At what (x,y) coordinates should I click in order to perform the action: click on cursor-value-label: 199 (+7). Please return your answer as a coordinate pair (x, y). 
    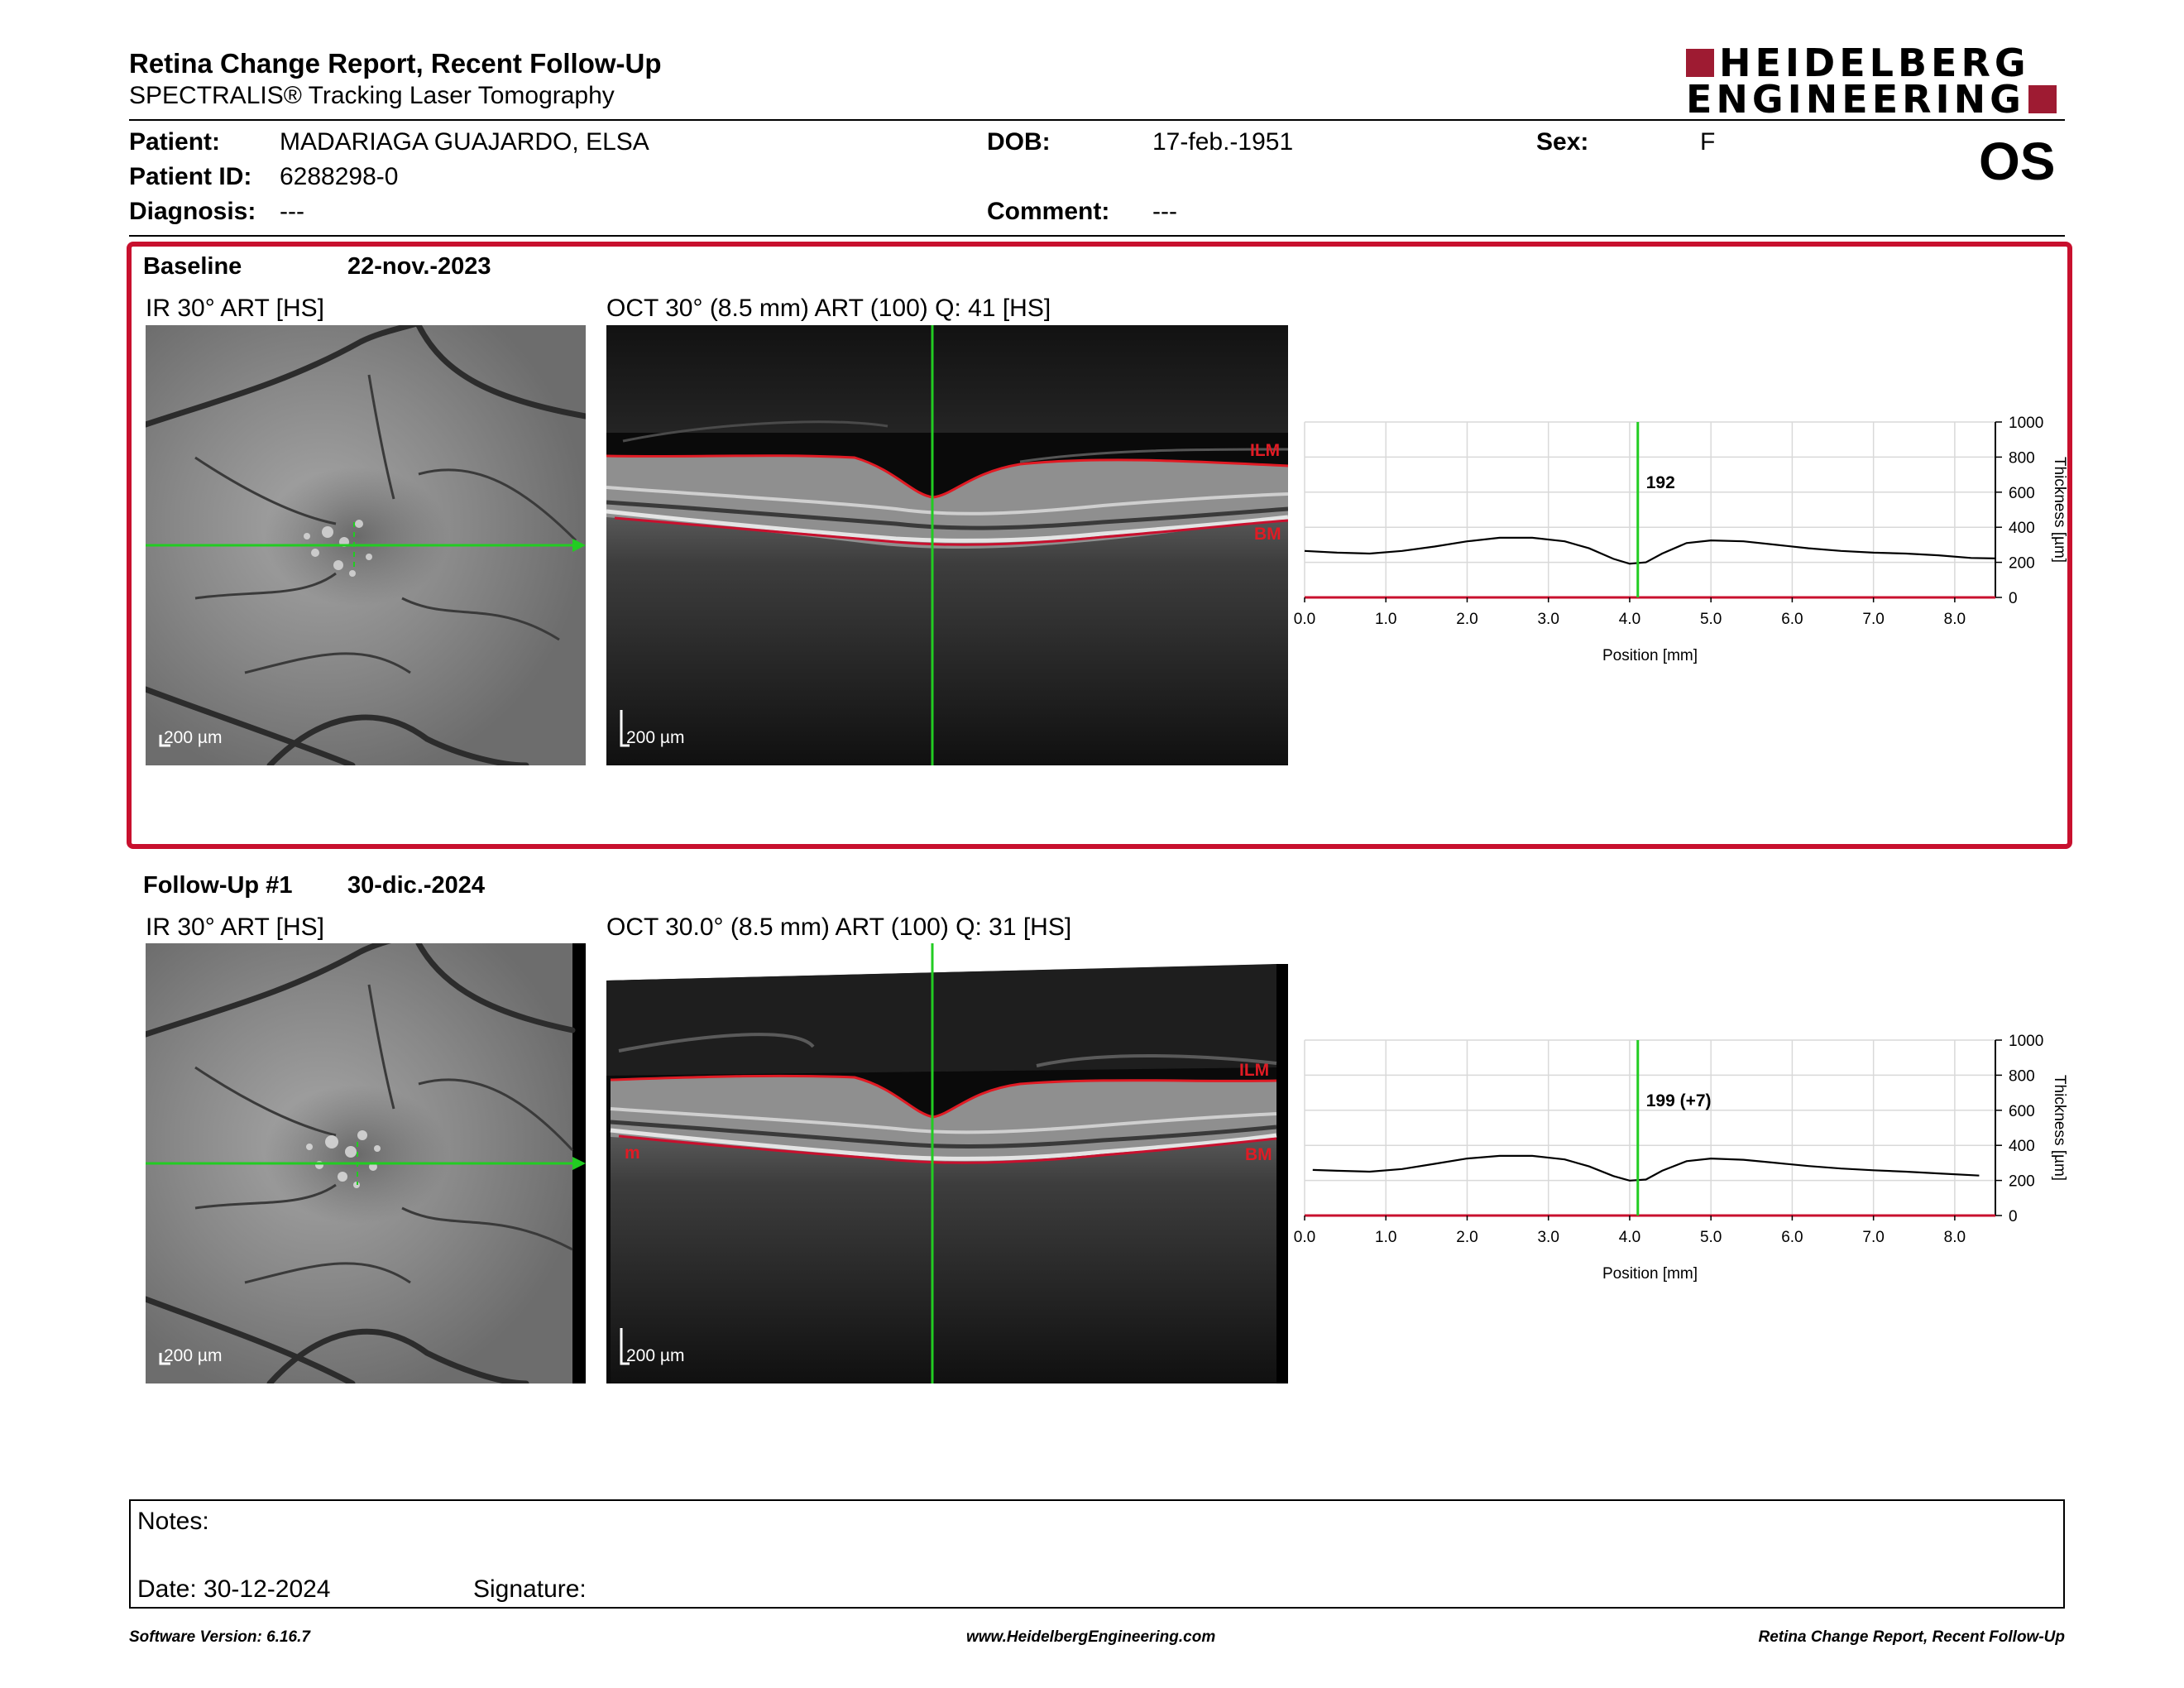
    Looking at the image, I should click on (1679, 1100).